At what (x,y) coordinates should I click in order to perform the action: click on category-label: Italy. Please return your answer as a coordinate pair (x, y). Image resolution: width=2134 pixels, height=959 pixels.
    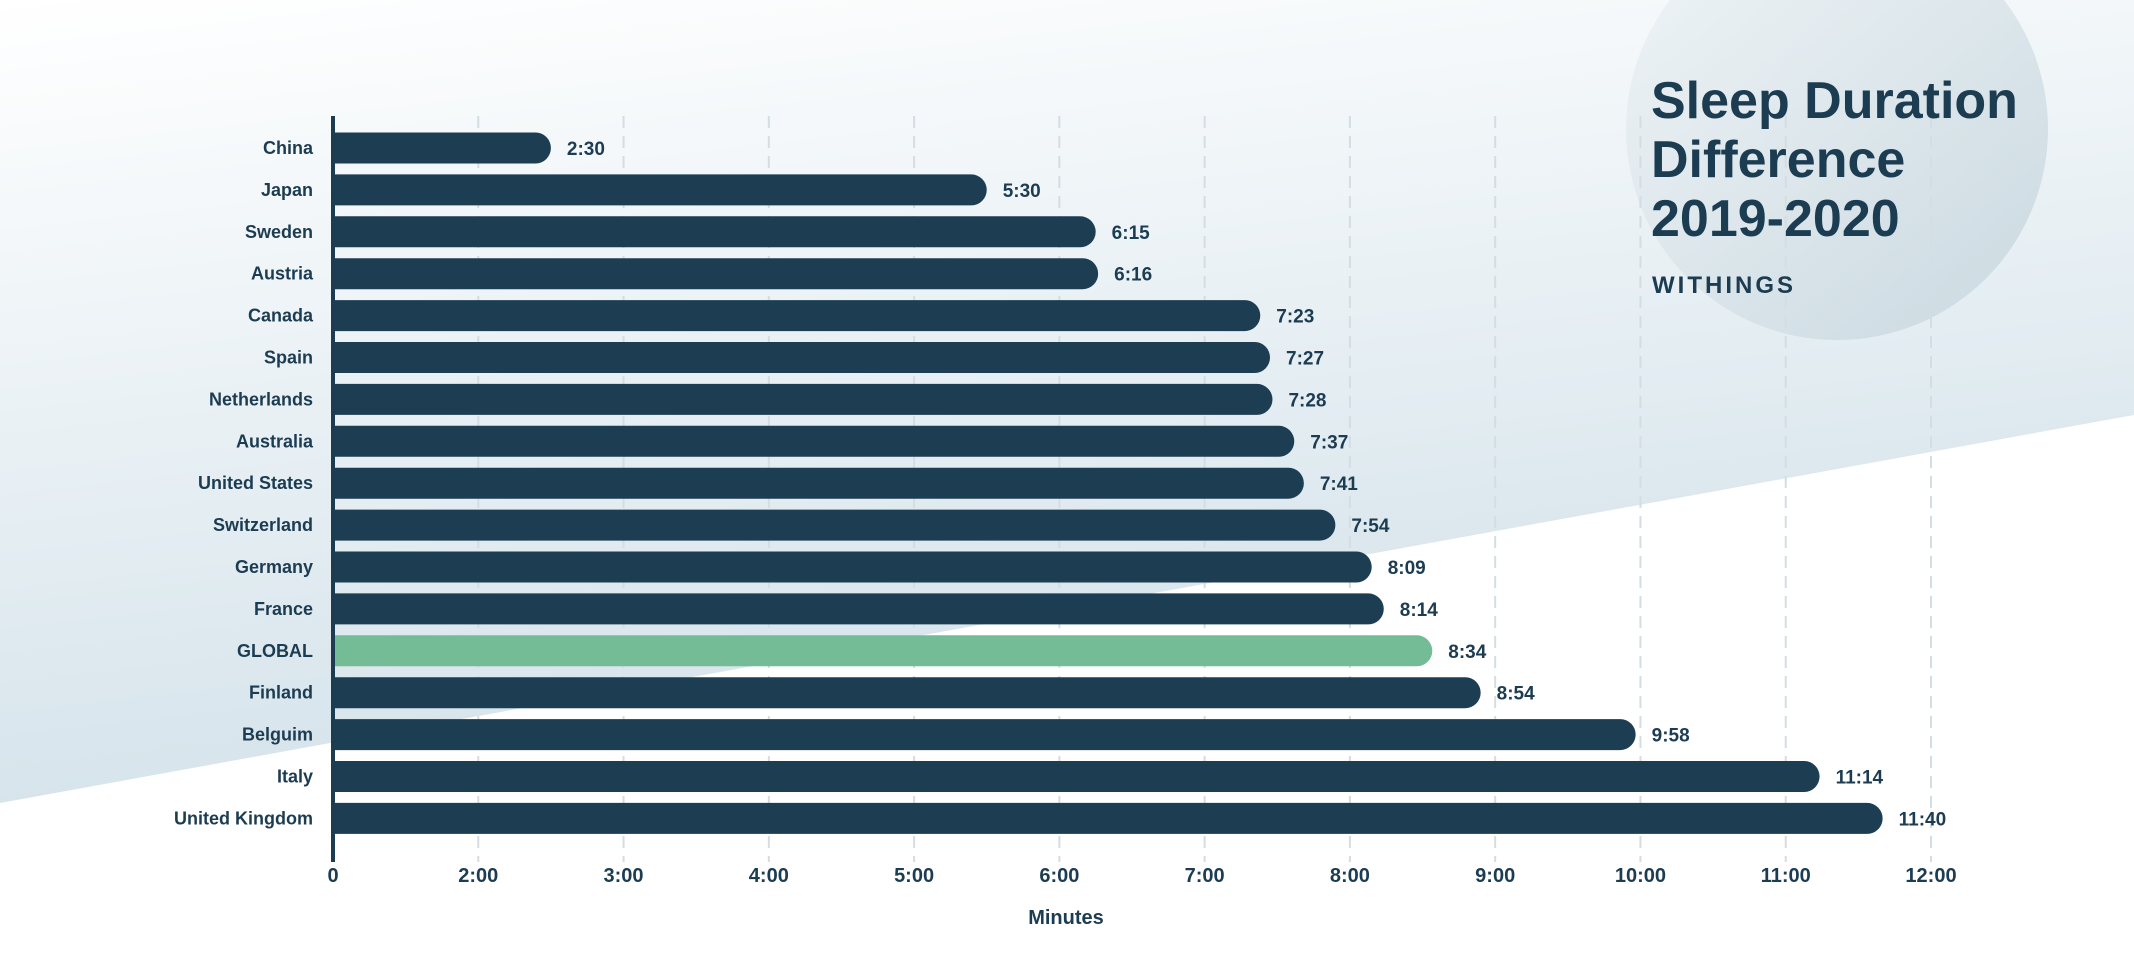
    Looking at the image, I should click on (295, 777).